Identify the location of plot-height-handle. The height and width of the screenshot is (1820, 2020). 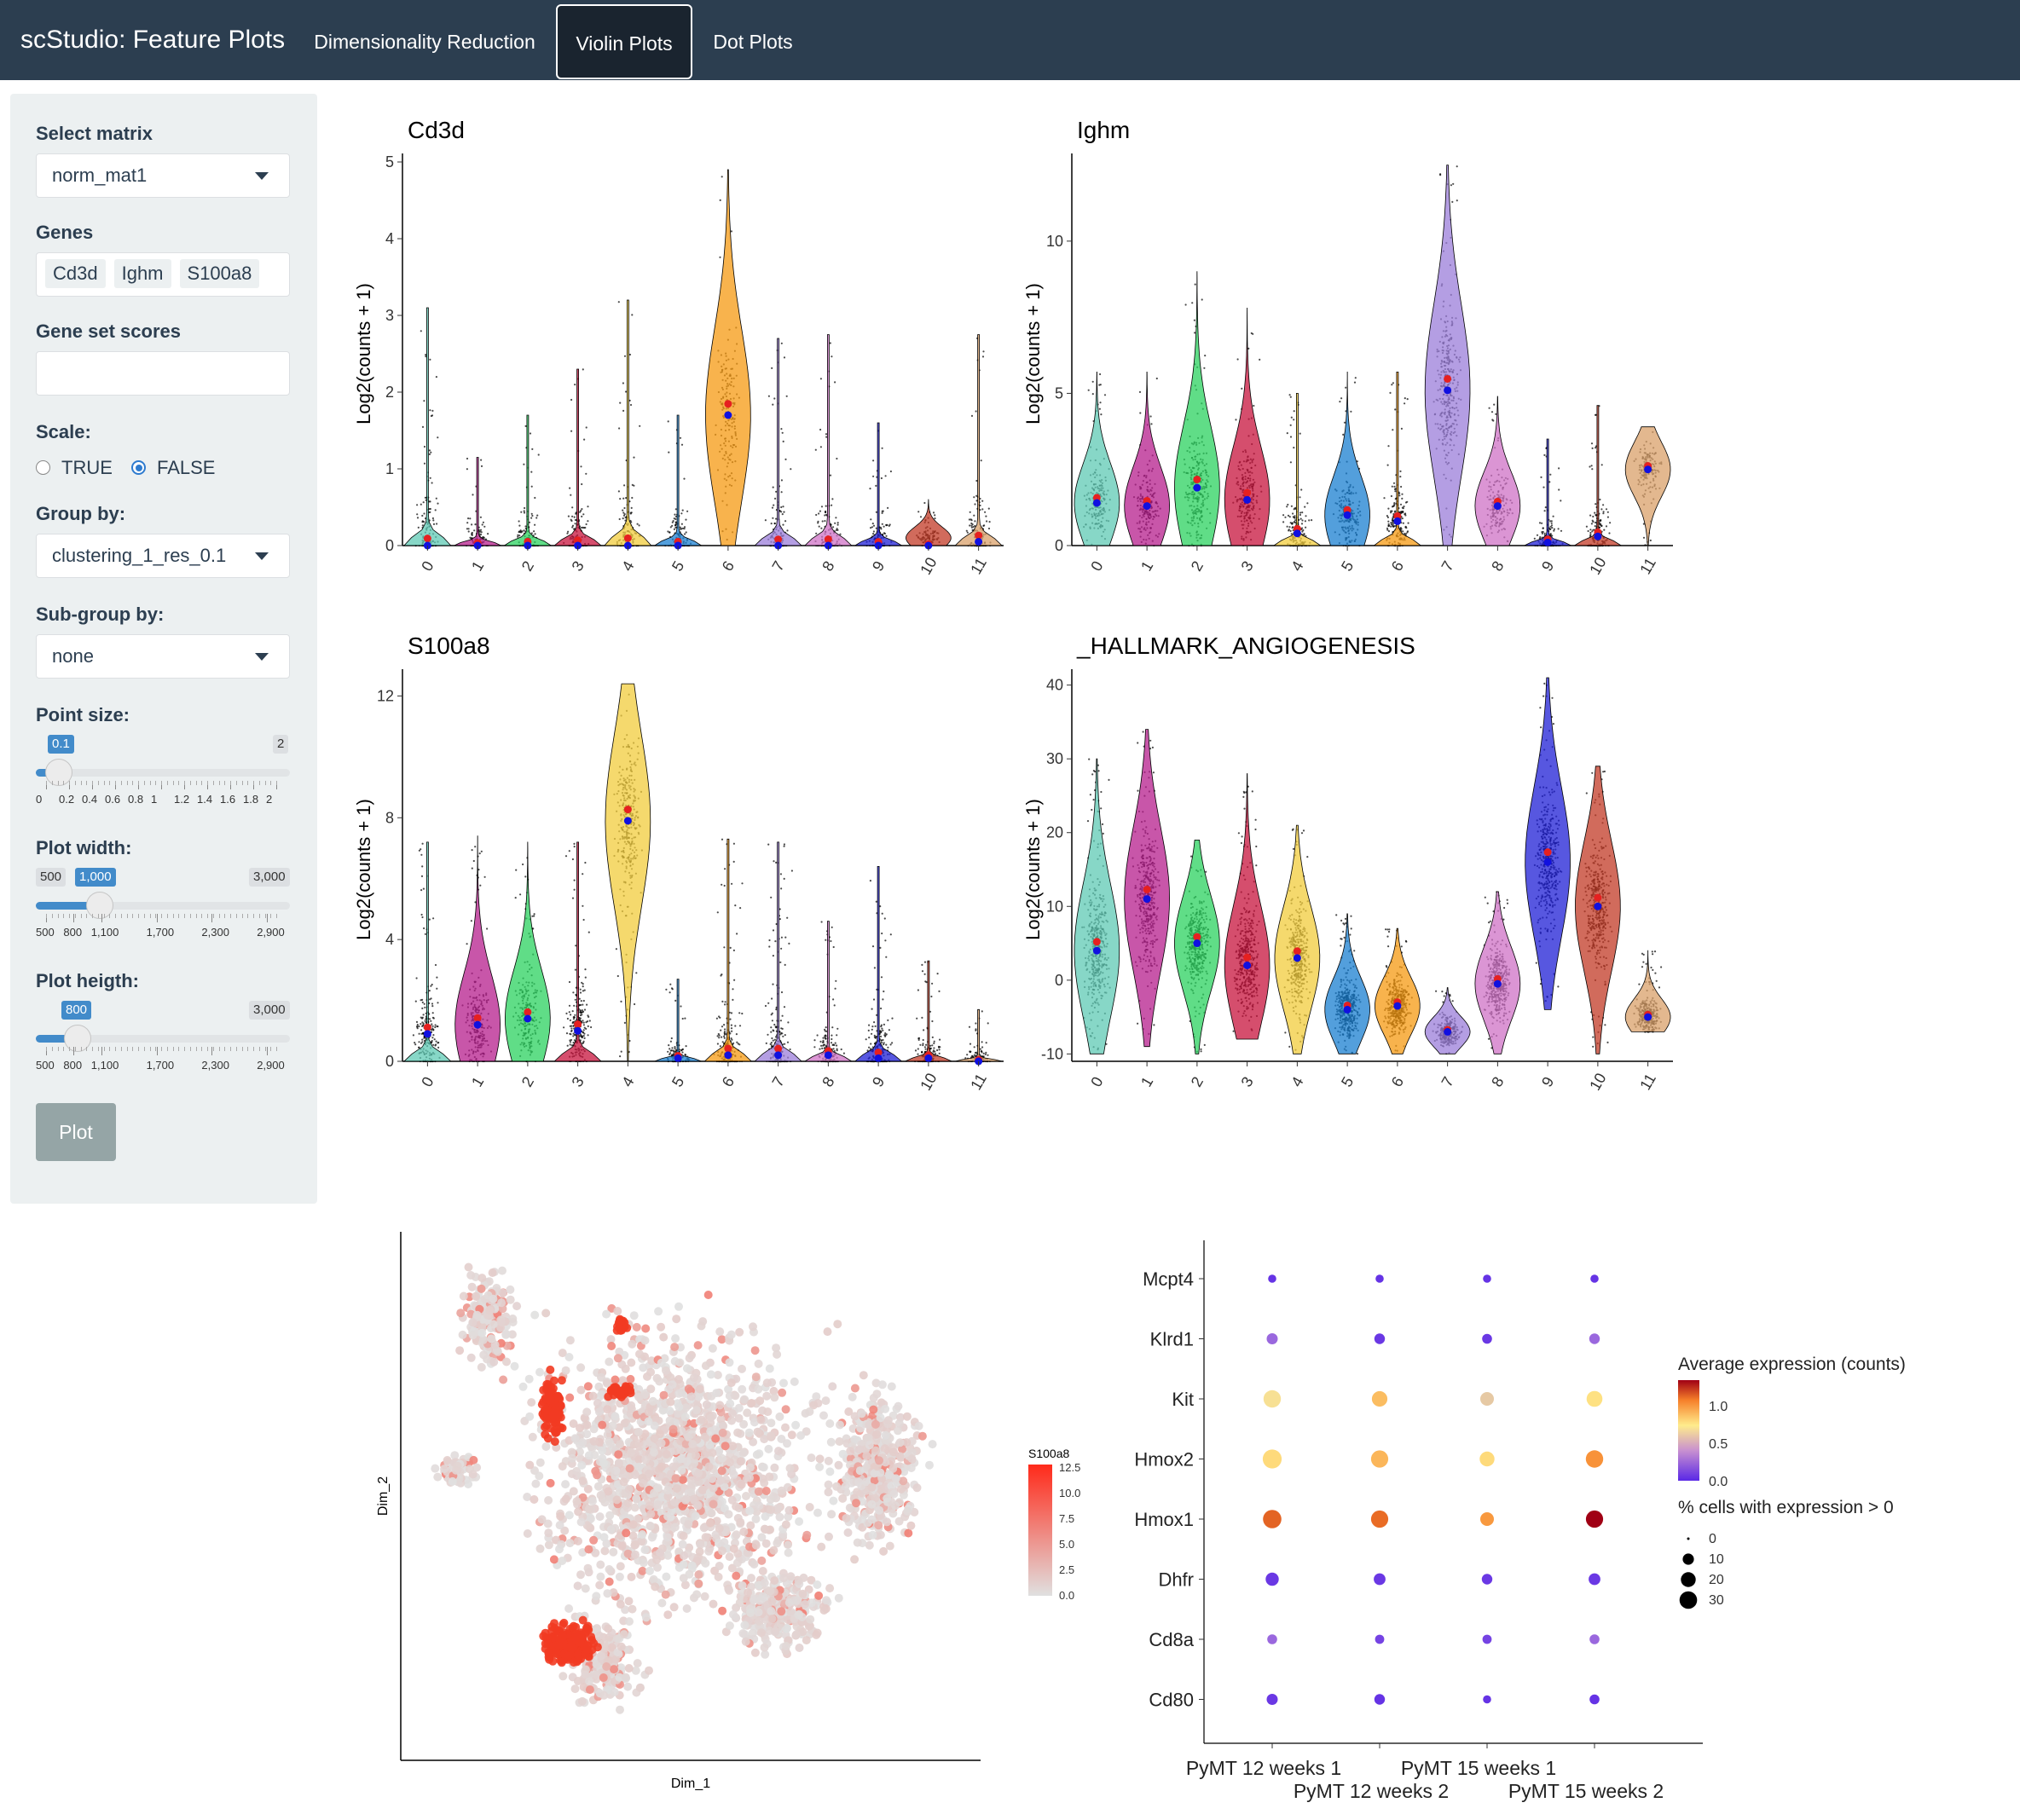
(78, 1038).